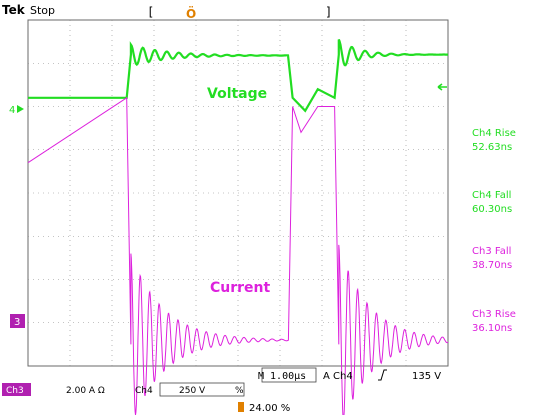  What do you see at coordinates (282, 376) in the screenshot?
I see `timebase-readout: M 1.00µs` at bounding box center [282, 376].